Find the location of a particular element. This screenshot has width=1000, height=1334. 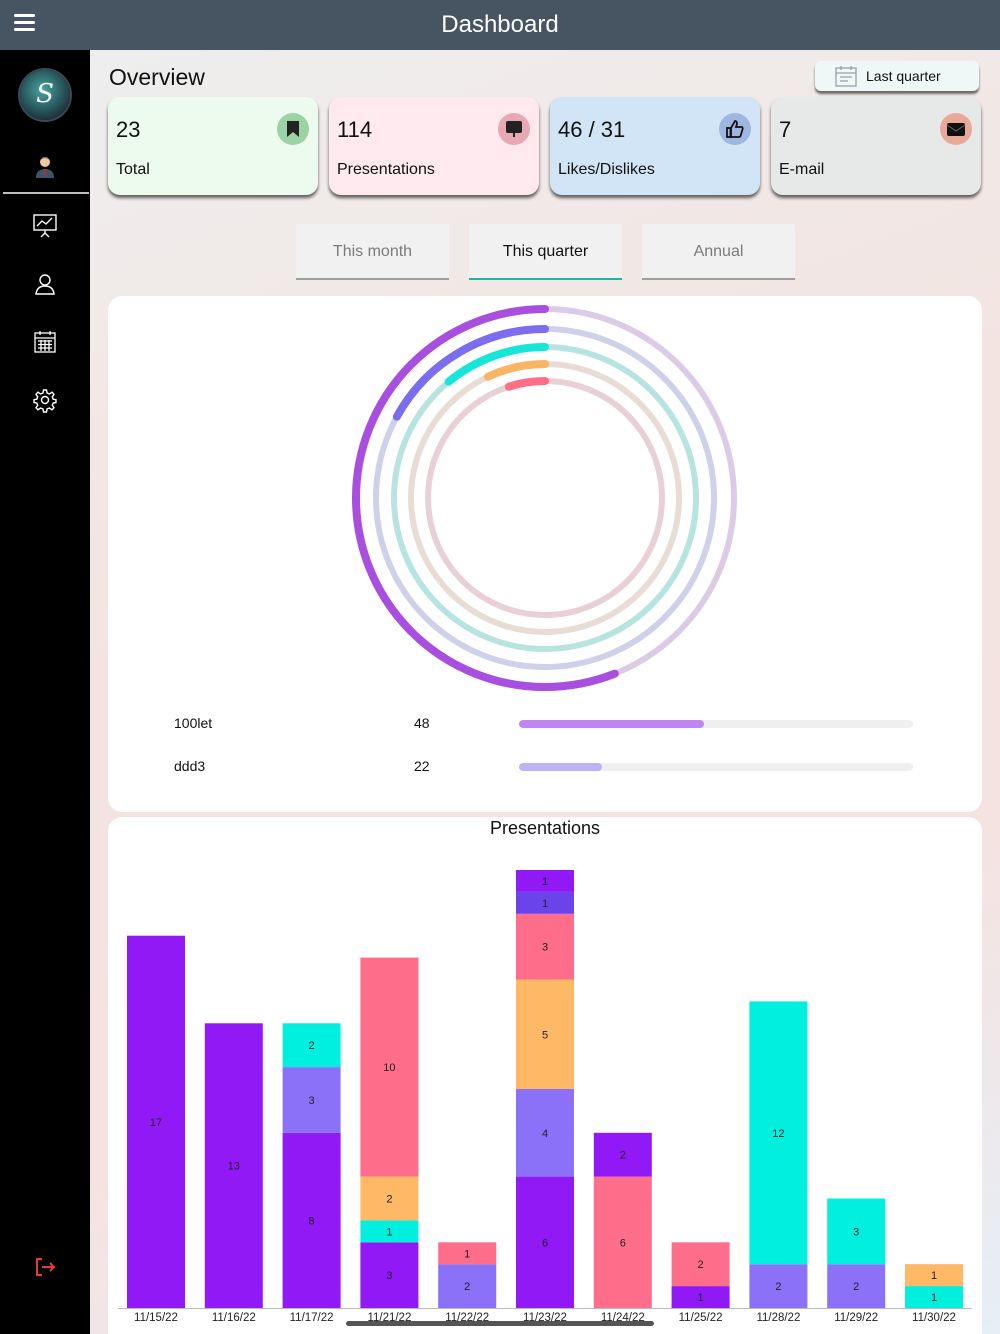

logout-icon is located at coordinates (45, 1267).